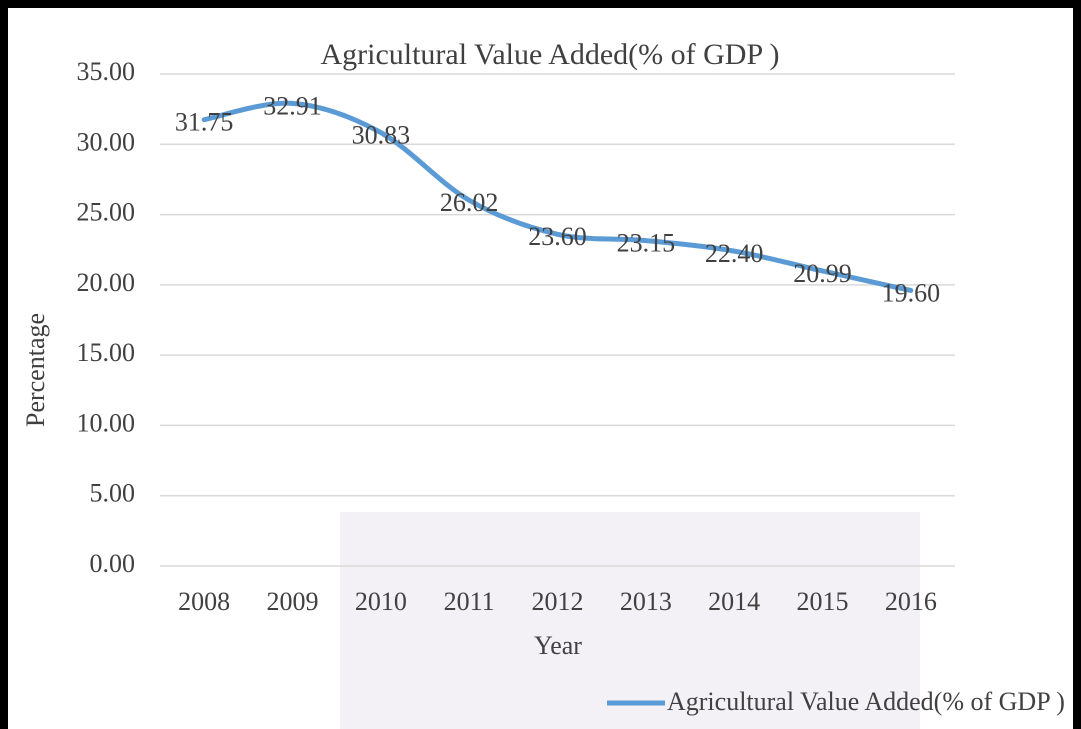 The width and height of the screenshot is (1081, 729). Describe the element at coordinates (911, 601) in the screenshot. I see `x-tick-label: 2016` at that location.